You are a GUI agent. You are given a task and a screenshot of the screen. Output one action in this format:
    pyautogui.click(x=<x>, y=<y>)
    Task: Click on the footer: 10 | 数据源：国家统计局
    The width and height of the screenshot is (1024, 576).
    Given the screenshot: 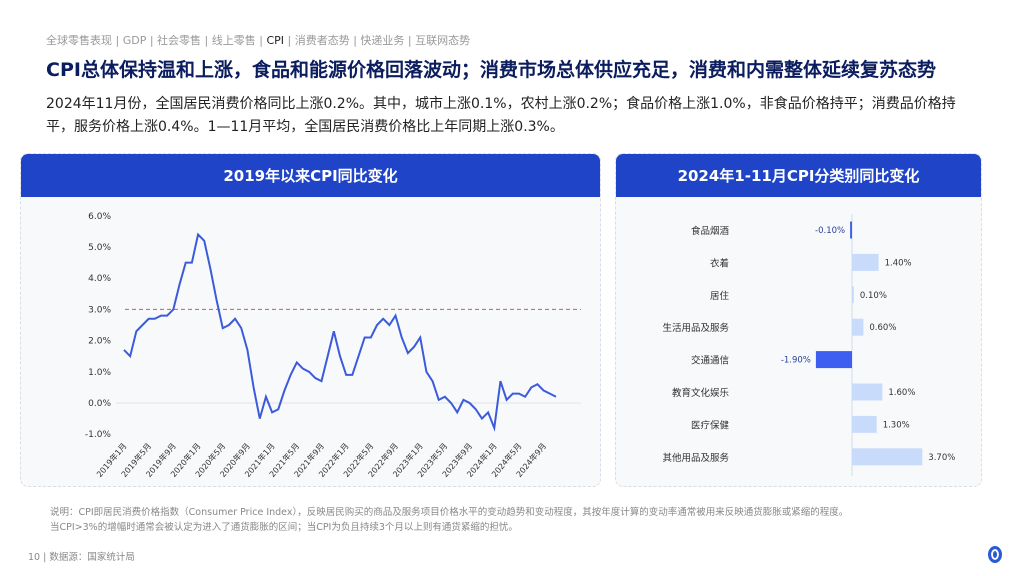 What is the action you would take?
    pyautogui.click(x=81, y=557)
    